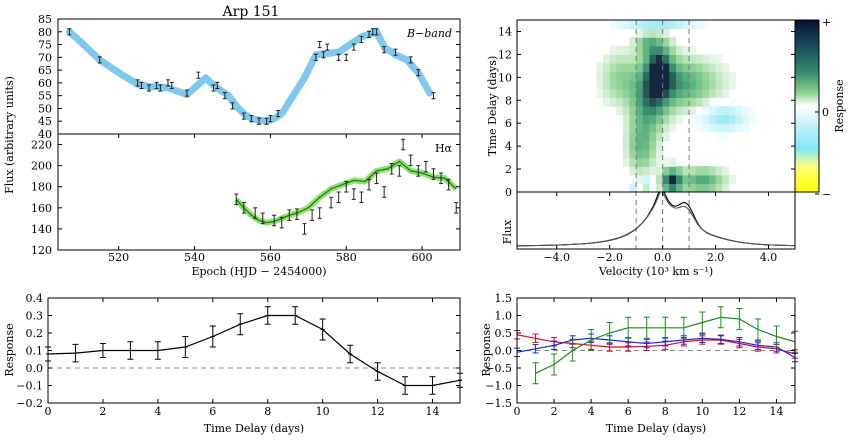 Image resolution: width=848 pixels, height=440 pixels. Describe the element at coordinates (45, 45) in the screenshot. I see `bband-ytick-label: 75` at that location.